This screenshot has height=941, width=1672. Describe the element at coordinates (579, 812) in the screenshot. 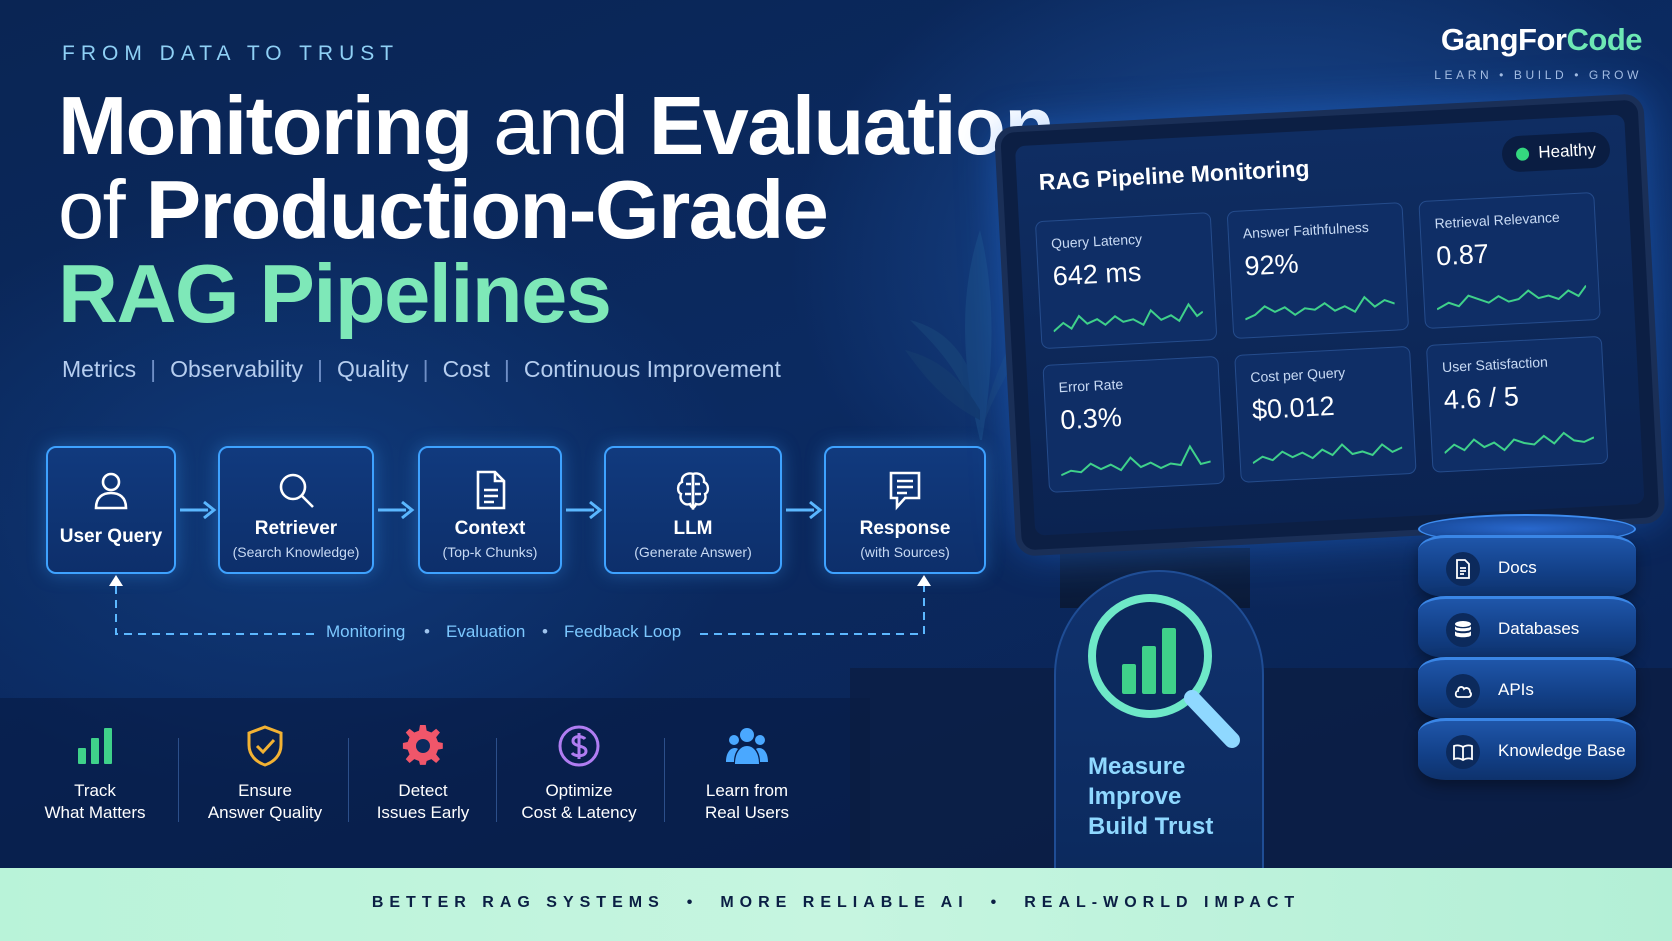

I see `benefit-line: Cost & Latency` at that location.